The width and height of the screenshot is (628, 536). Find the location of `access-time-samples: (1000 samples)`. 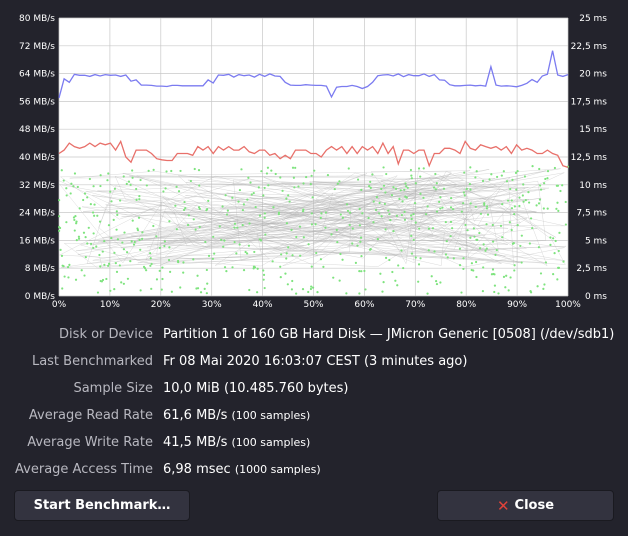

access-time-samples: (1000 samples) is located at coordinates (277, 469).